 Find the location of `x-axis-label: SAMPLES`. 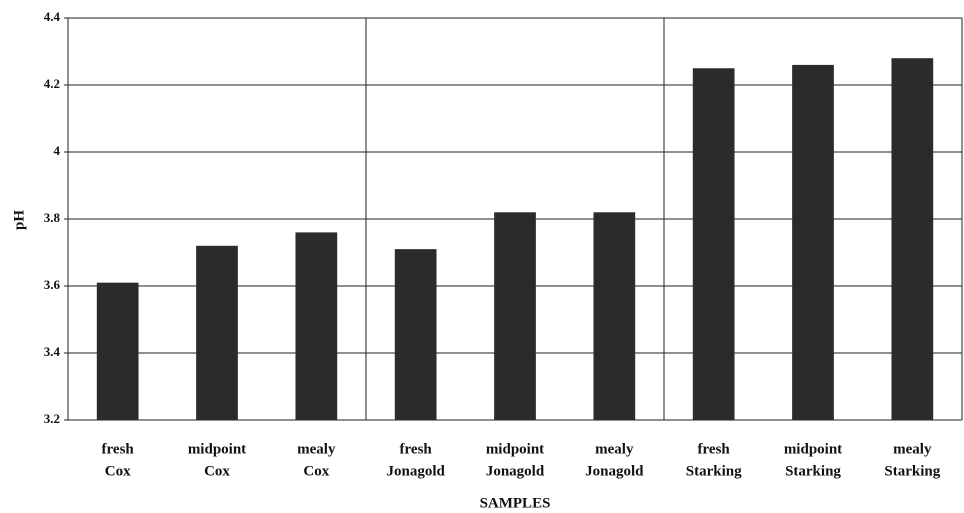

x-axis-label: SAMPLES is located at coordinates (515, 503).